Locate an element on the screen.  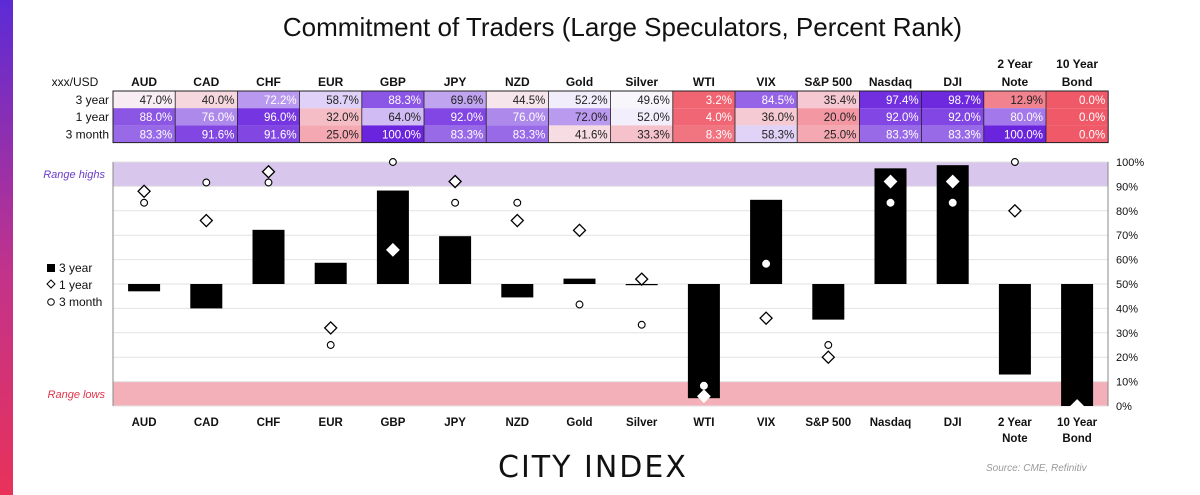
table-cell-value: 100.0% is located at coordinates (1023, 135).